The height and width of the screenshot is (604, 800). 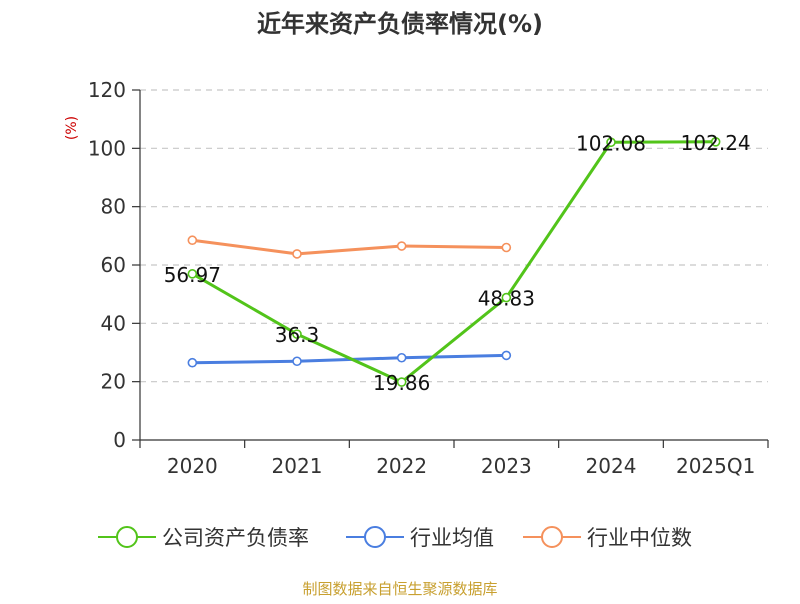 I want to click on data-label: 36.3, so click(x=297, y=335).